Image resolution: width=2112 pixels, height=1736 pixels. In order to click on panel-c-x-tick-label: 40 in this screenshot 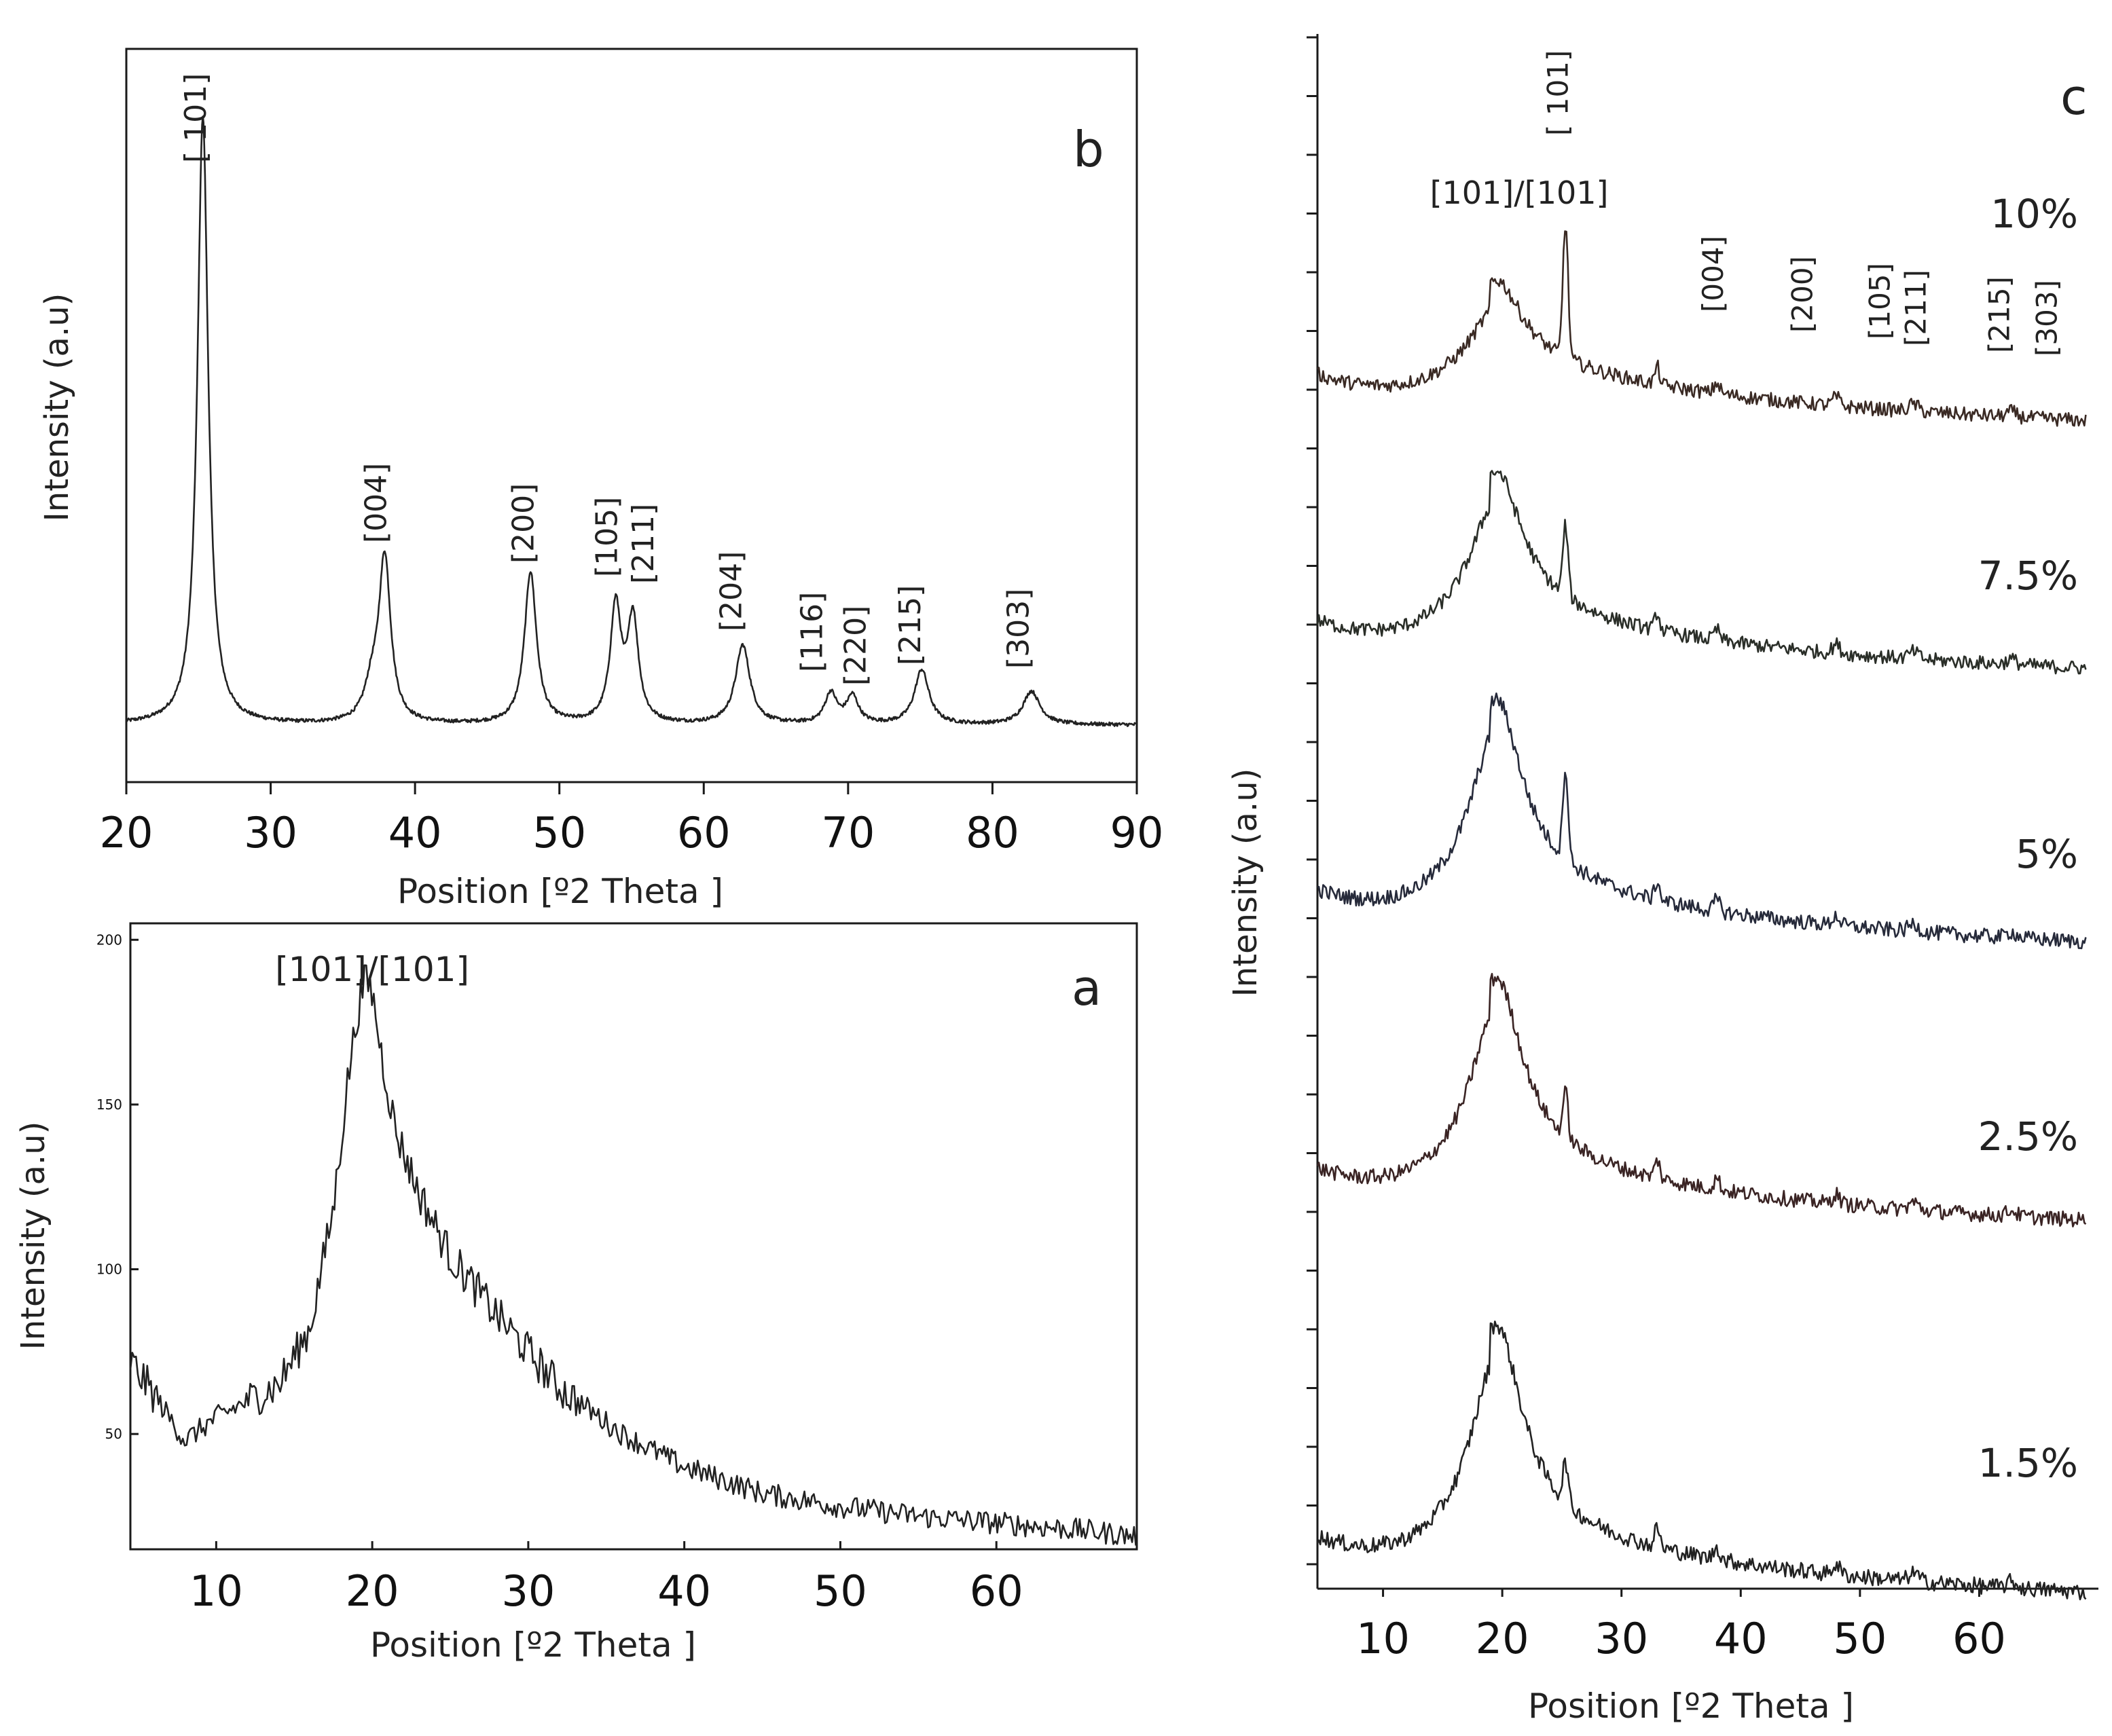, I will do `click(1741, 1638)`.